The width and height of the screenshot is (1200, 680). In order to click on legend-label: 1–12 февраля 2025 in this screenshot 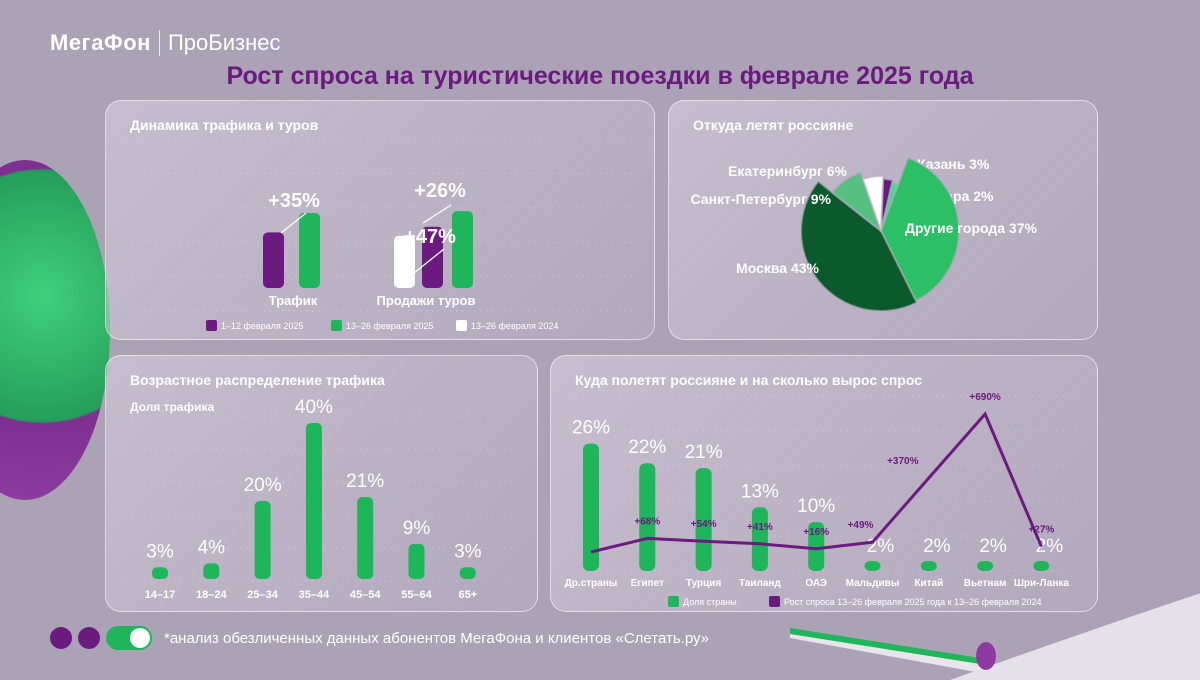, I will do `click(262, 326)`.